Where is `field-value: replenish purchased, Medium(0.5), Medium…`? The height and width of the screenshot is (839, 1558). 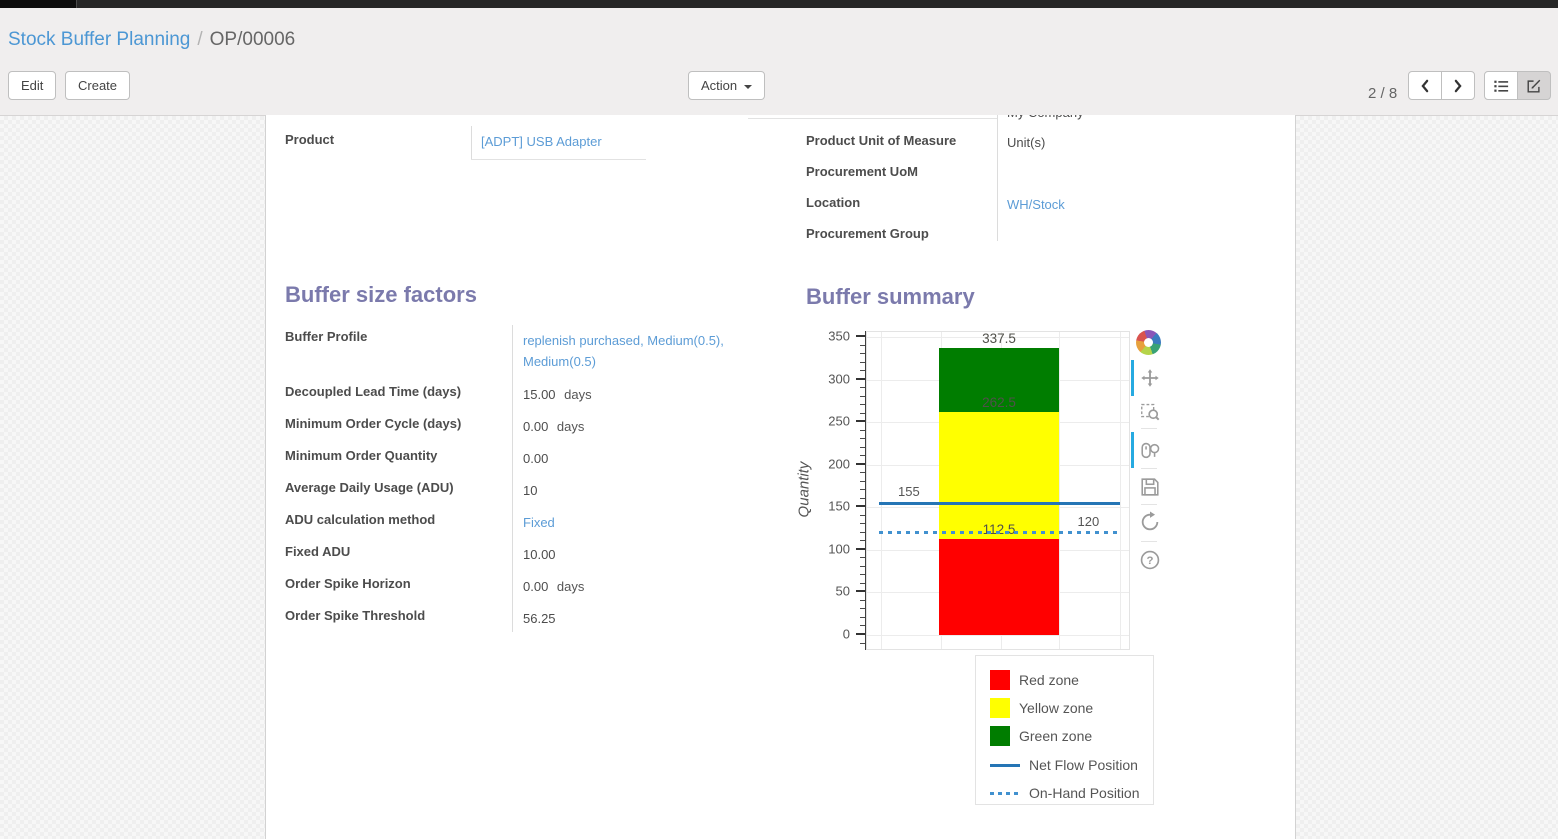 field-value: replenish purchased, Medium(0.5), Medium… is located at coordinates (623, 351).